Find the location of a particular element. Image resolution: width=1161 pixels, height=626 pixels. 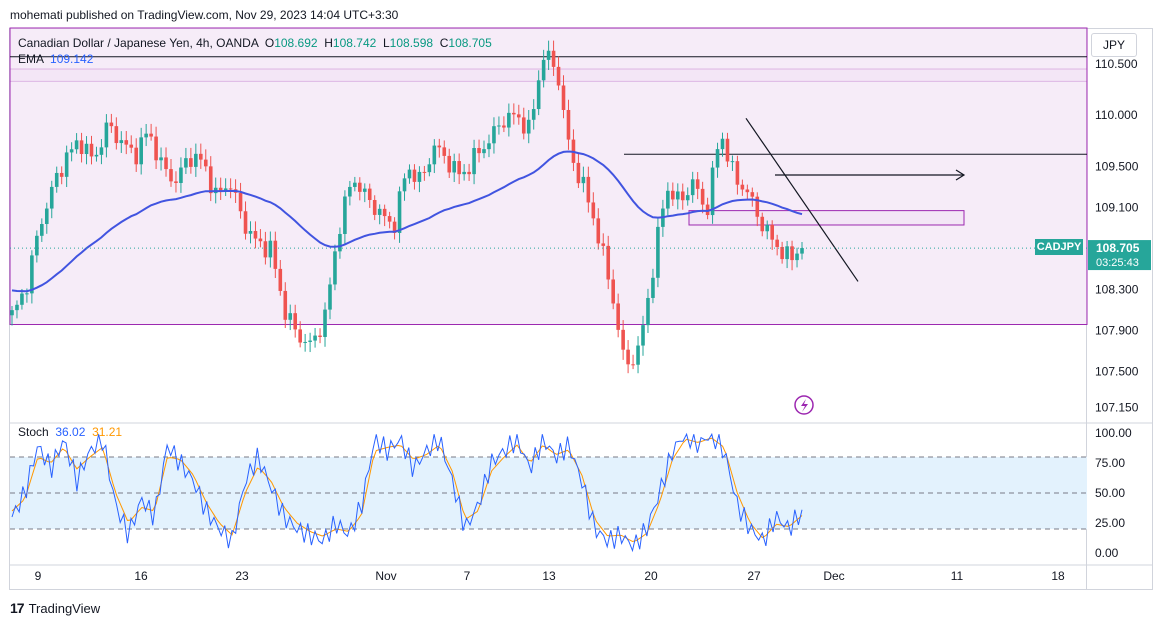

current-price-tag-bg is located at coordinates (1119, 255).